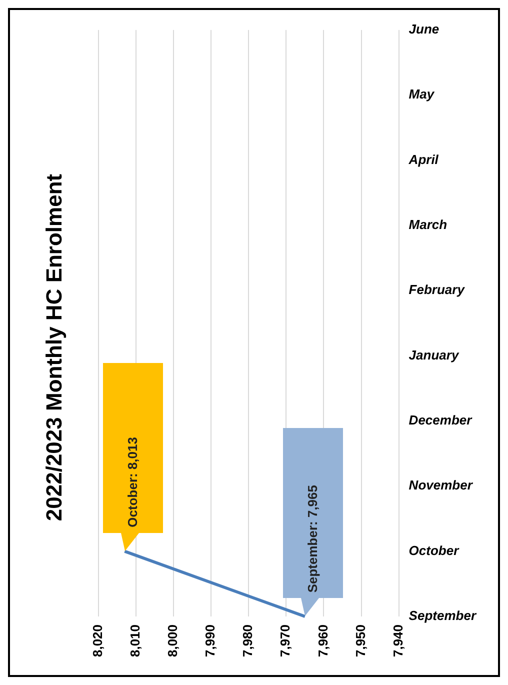 The image size is (508, 685). I want to click on x-tick-label: 8,010, so click(135, 641).